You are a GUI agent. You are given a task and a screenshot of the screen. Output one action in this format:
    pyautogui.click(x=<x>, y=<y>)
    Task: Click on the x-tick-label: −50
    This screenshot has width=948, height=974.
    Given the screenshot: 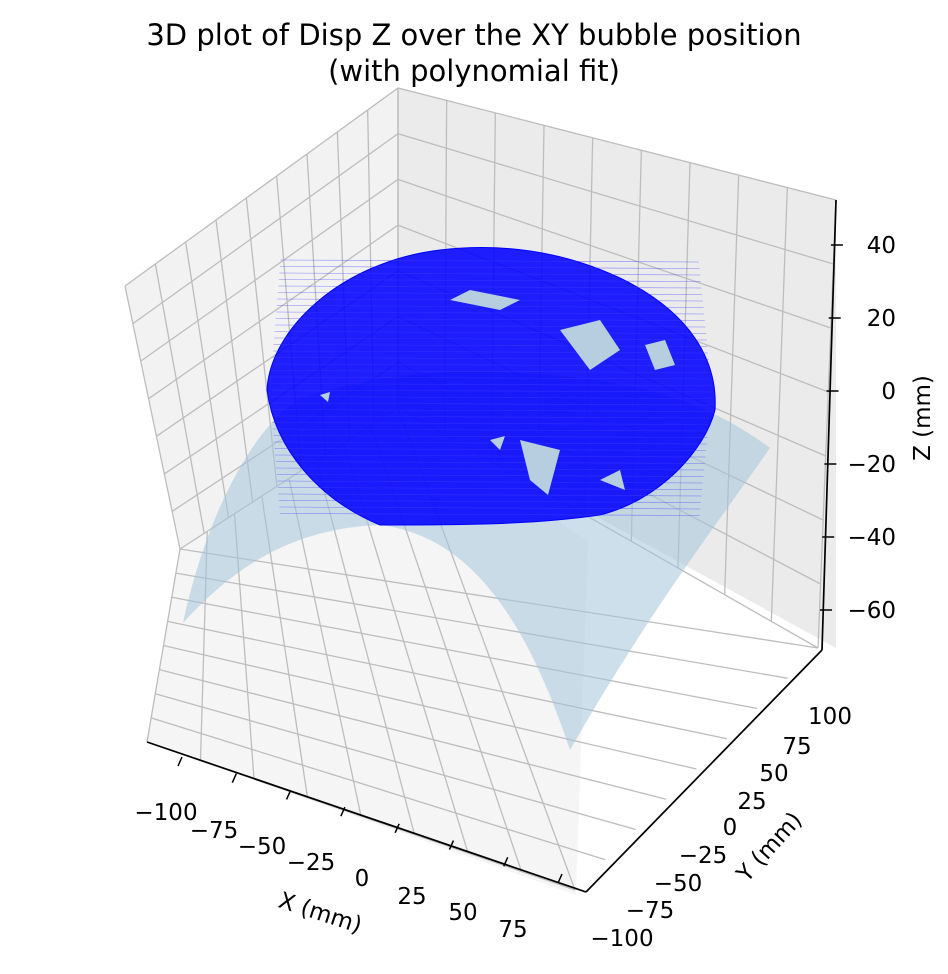 What is the action you would take?
    pyautogui.click(x=262, y=847)
    